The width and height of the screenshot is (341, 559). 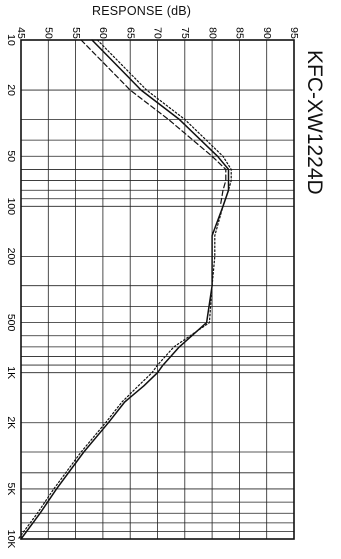 I want to click on response-curve-dashed, so click(x=153, y=123).